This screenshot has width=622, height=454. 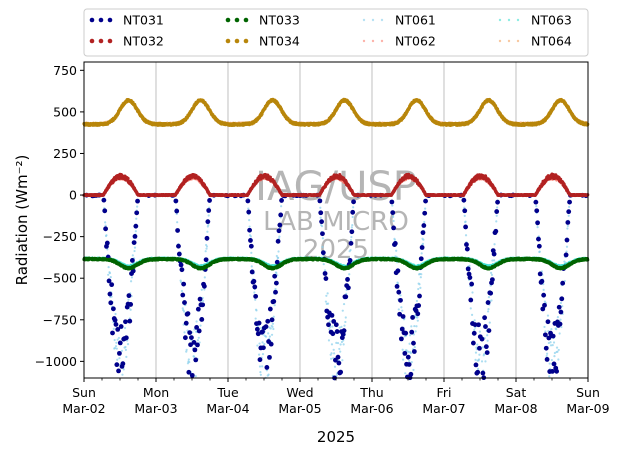 I want to click on legend-label: NT063, so click(x=551, y=20).